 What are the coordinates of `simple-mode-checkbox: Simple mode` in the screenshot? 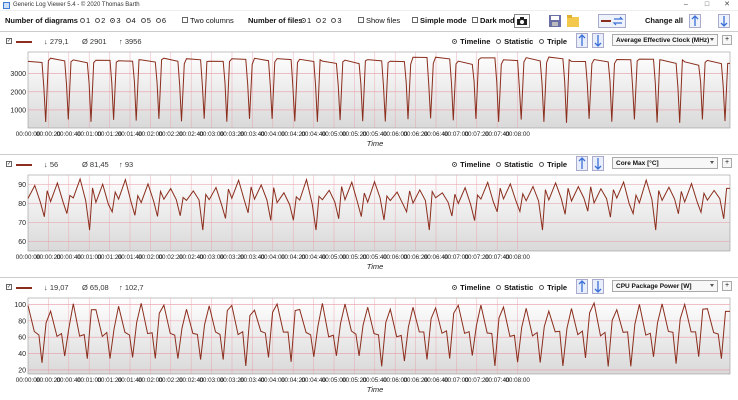 It's located at (439, 20).